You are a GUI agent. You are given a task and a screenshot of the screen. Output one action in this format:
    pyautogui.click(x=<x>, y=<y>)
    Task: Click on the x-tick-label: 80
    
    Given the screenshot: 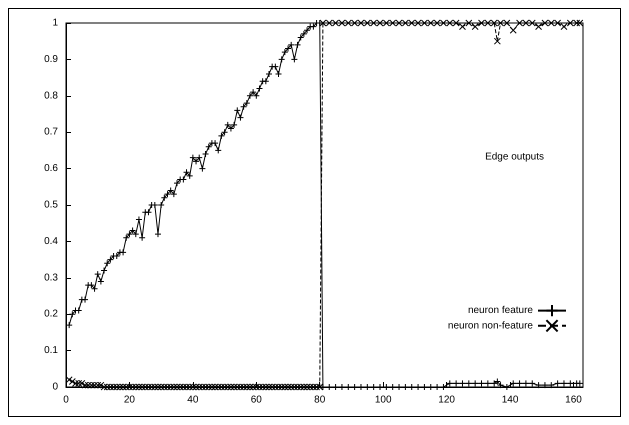 What is the action you would take?
    pyautogui.click(x=320, y=400)
    